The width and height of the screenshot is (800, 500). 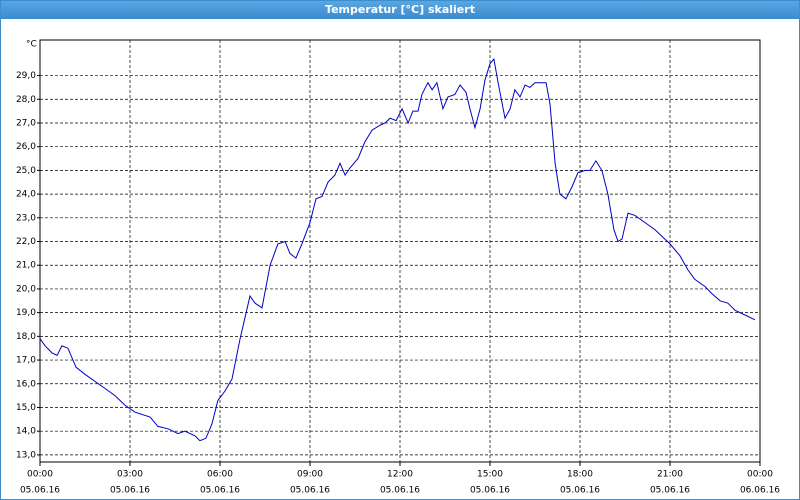 I want to click on x-tick-date: 06.06.16, so click(x=760, y=491).